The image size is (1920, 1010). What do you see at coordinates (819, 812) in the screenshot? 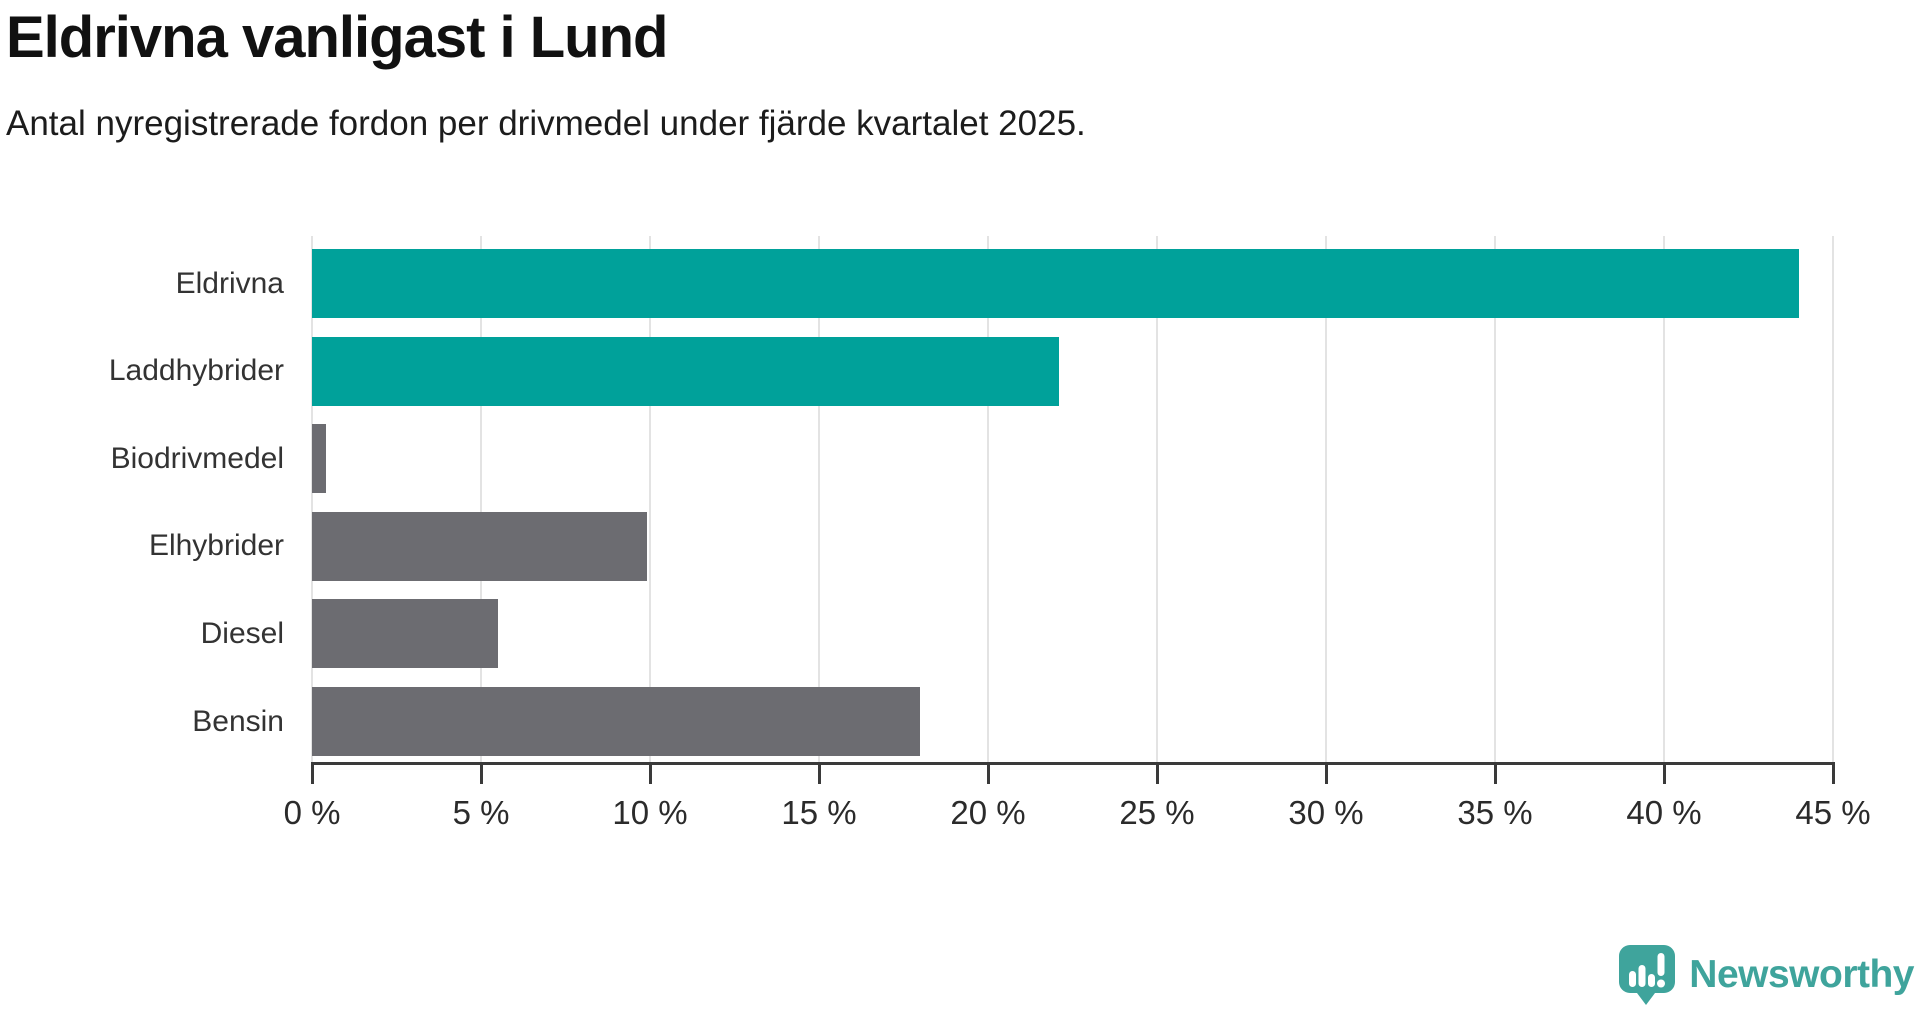
I see `x-axis-tick-label-15: 15 %` at bounding box center [819, 812].